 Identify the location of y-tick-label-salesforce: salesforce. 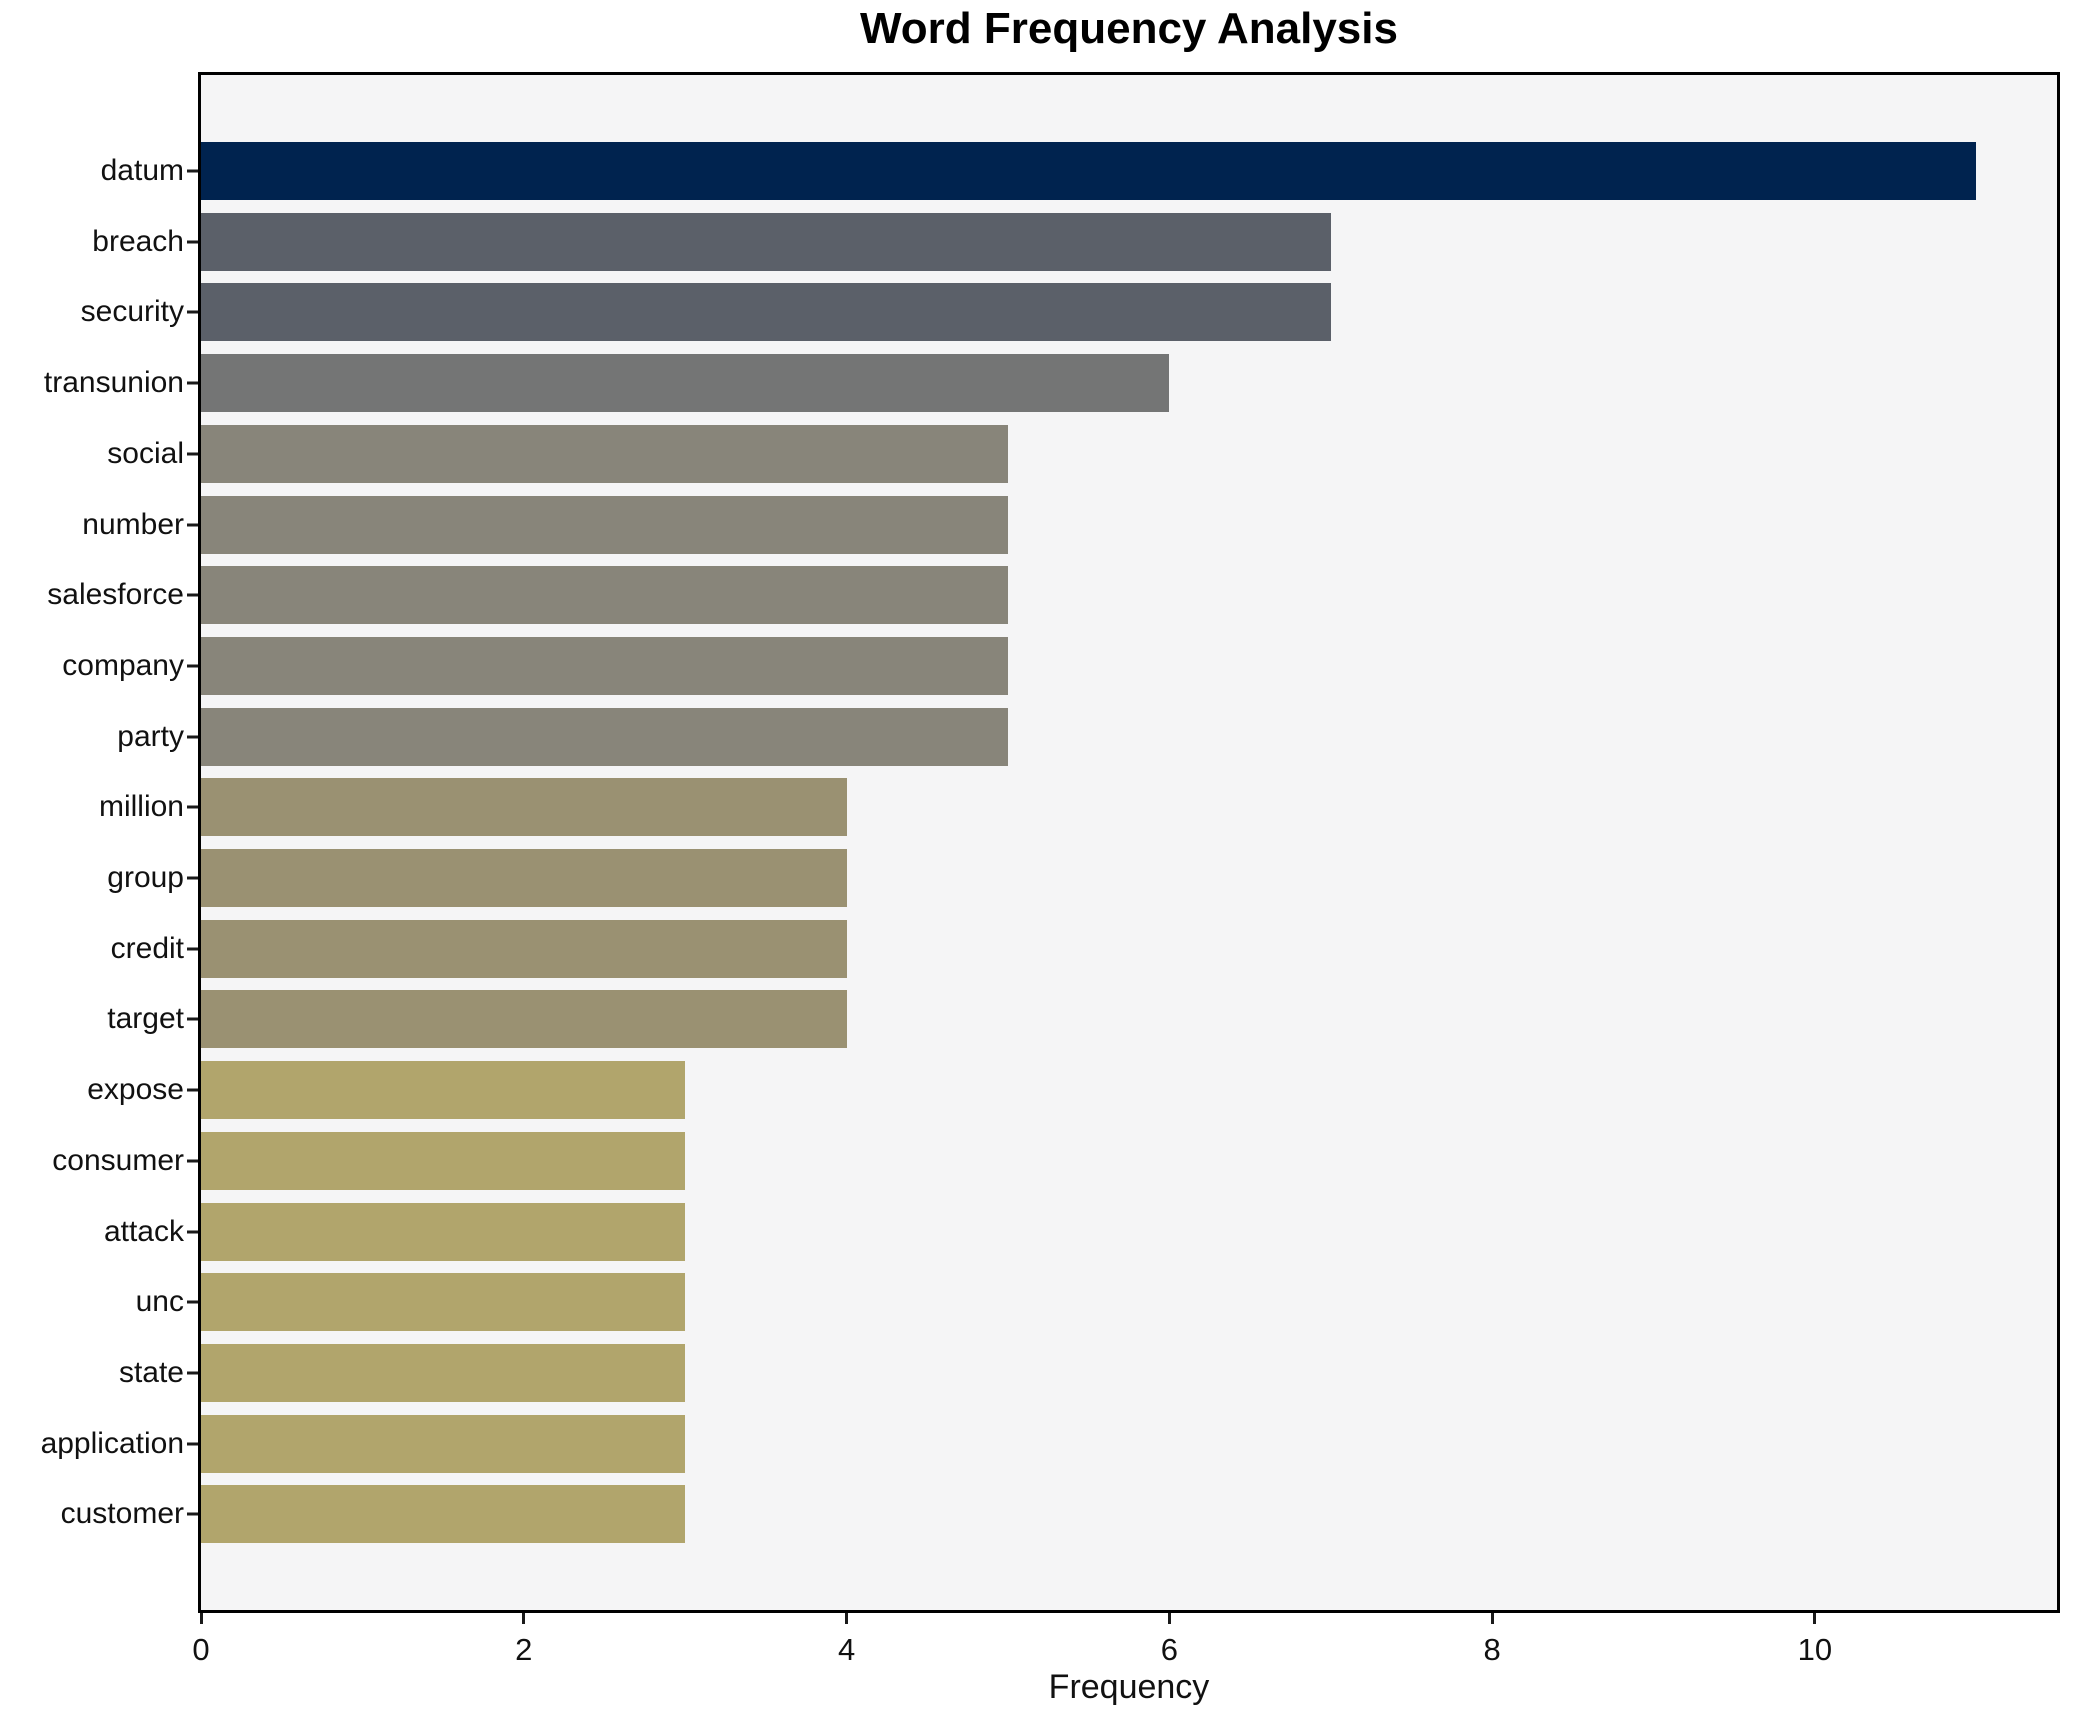
(115, 595).